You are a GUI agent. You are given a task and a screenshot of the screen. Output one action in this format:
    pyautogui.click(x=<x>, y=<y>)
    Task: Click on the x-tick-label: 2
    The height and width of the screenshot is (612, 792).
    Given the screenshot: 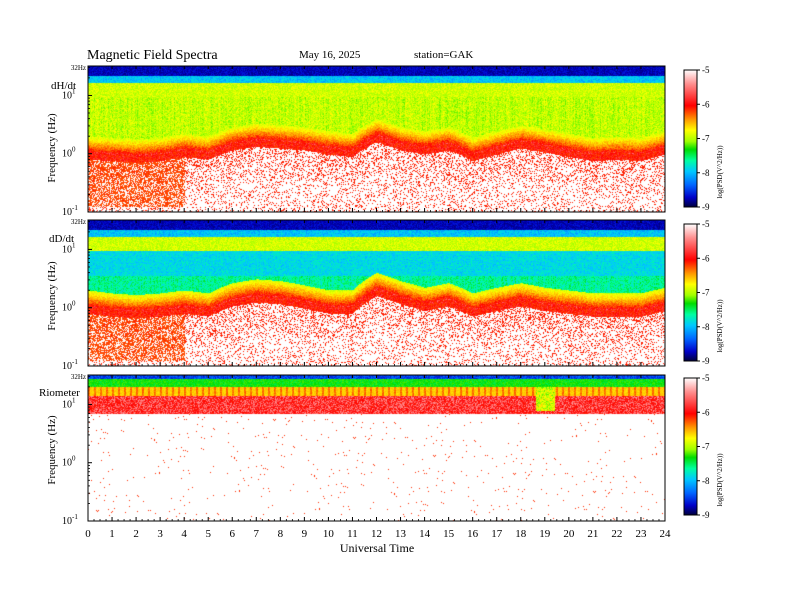 What is the action you would take?
    pyautogui.click(x=136, y=534)
    